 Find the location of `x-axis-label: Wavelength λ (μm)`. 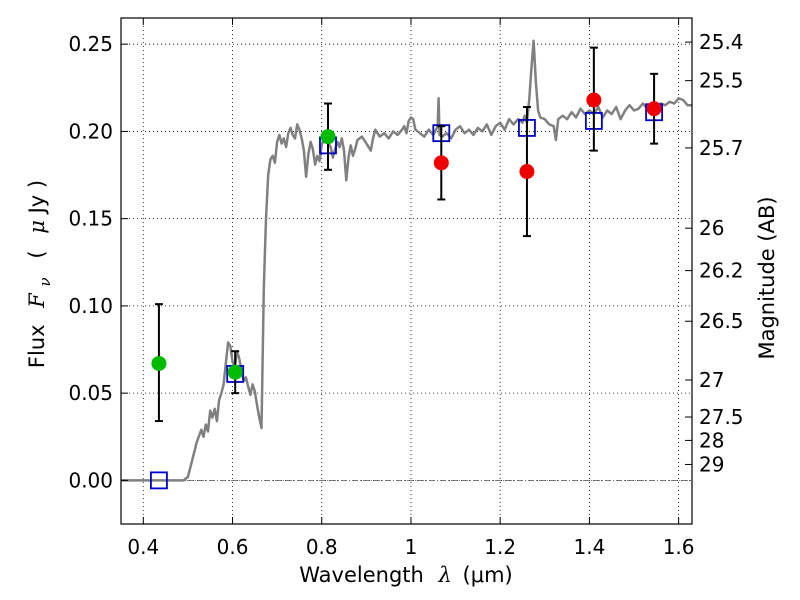

x-axis-label: Wavelength λ (μm) is located at coordinates (405, 575).